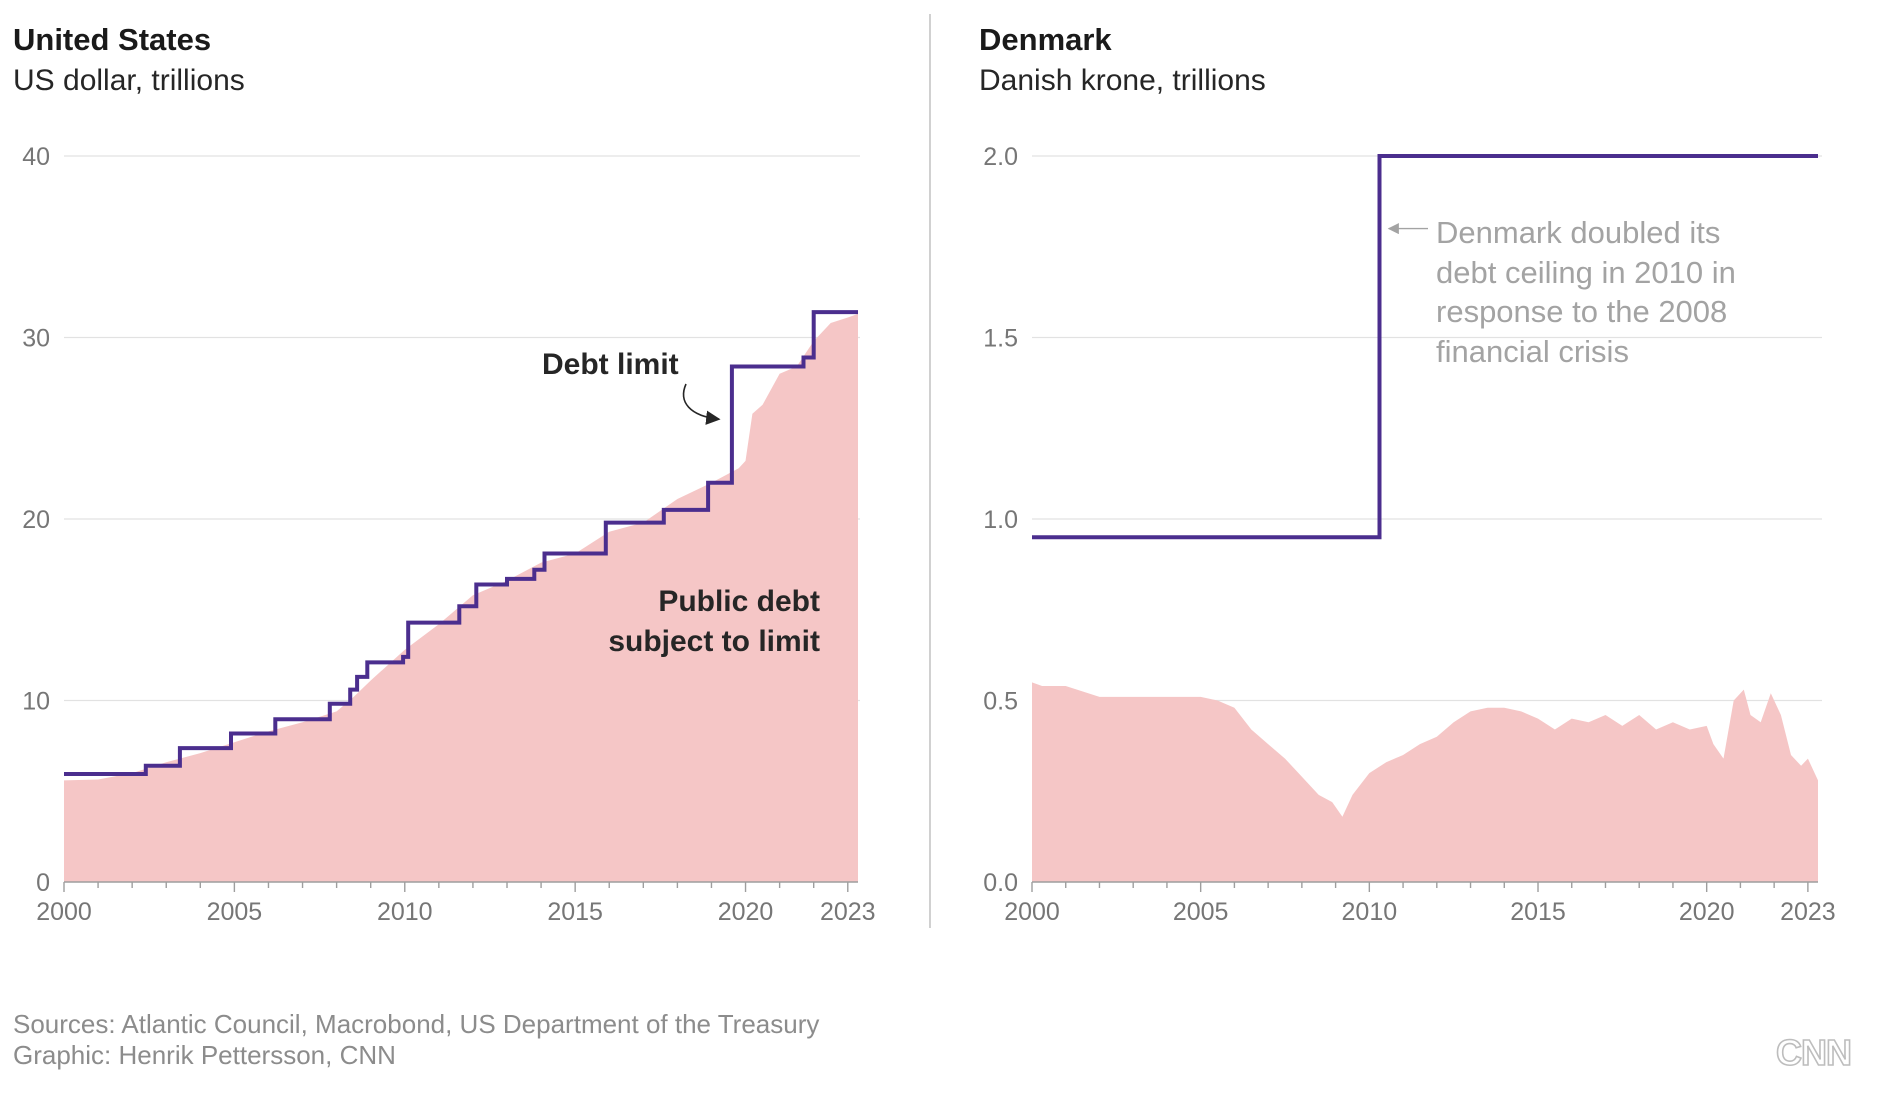  I want to click on us-y-tick-label: 20, so click(36, 520).